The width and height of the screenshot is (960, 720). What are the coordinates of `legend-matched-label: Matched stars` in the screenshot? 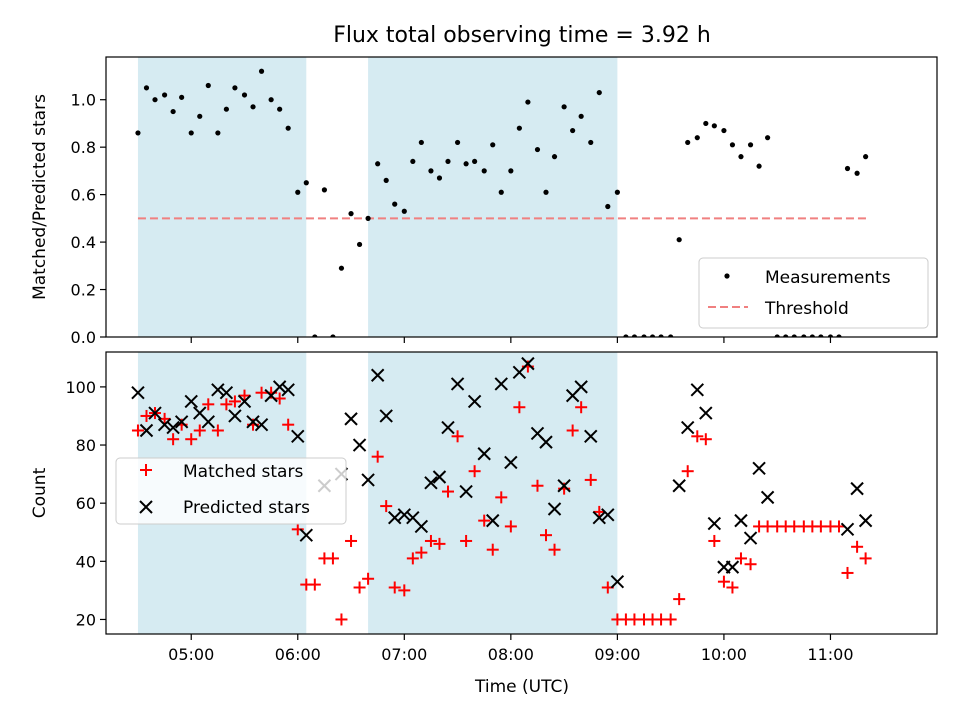 It's located at (243, 472).